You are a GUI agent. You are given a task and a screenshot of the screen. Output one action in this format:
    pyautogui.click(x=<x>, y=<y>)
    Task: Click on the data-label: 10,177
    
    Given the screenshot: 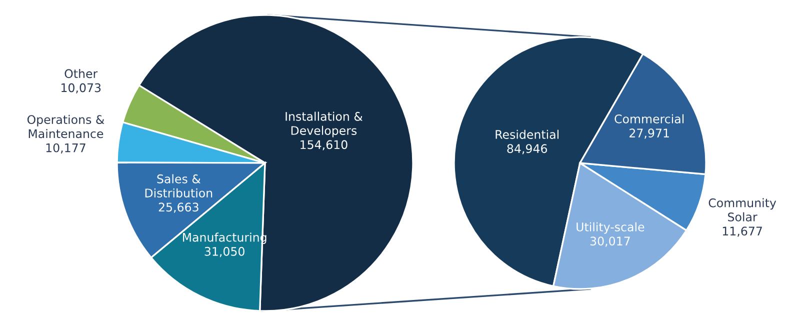 What is the action you would take?
    pyautogui.click(x=66, y=148)
    